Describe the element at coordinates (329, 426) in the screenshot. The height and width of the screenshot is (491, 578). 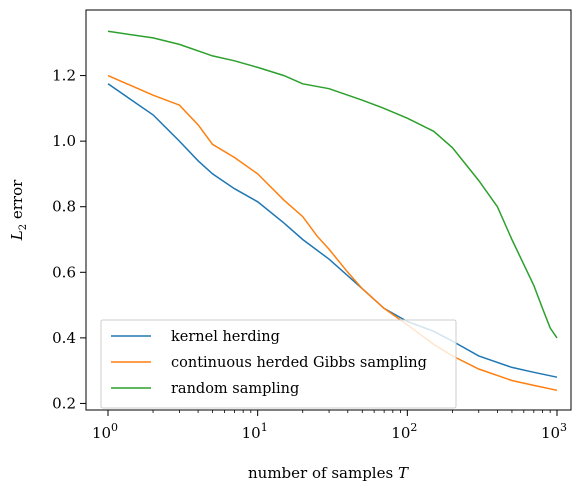
I see `x-axis-ticks: 10⁰ 10¹ 10² 10³` at that location.